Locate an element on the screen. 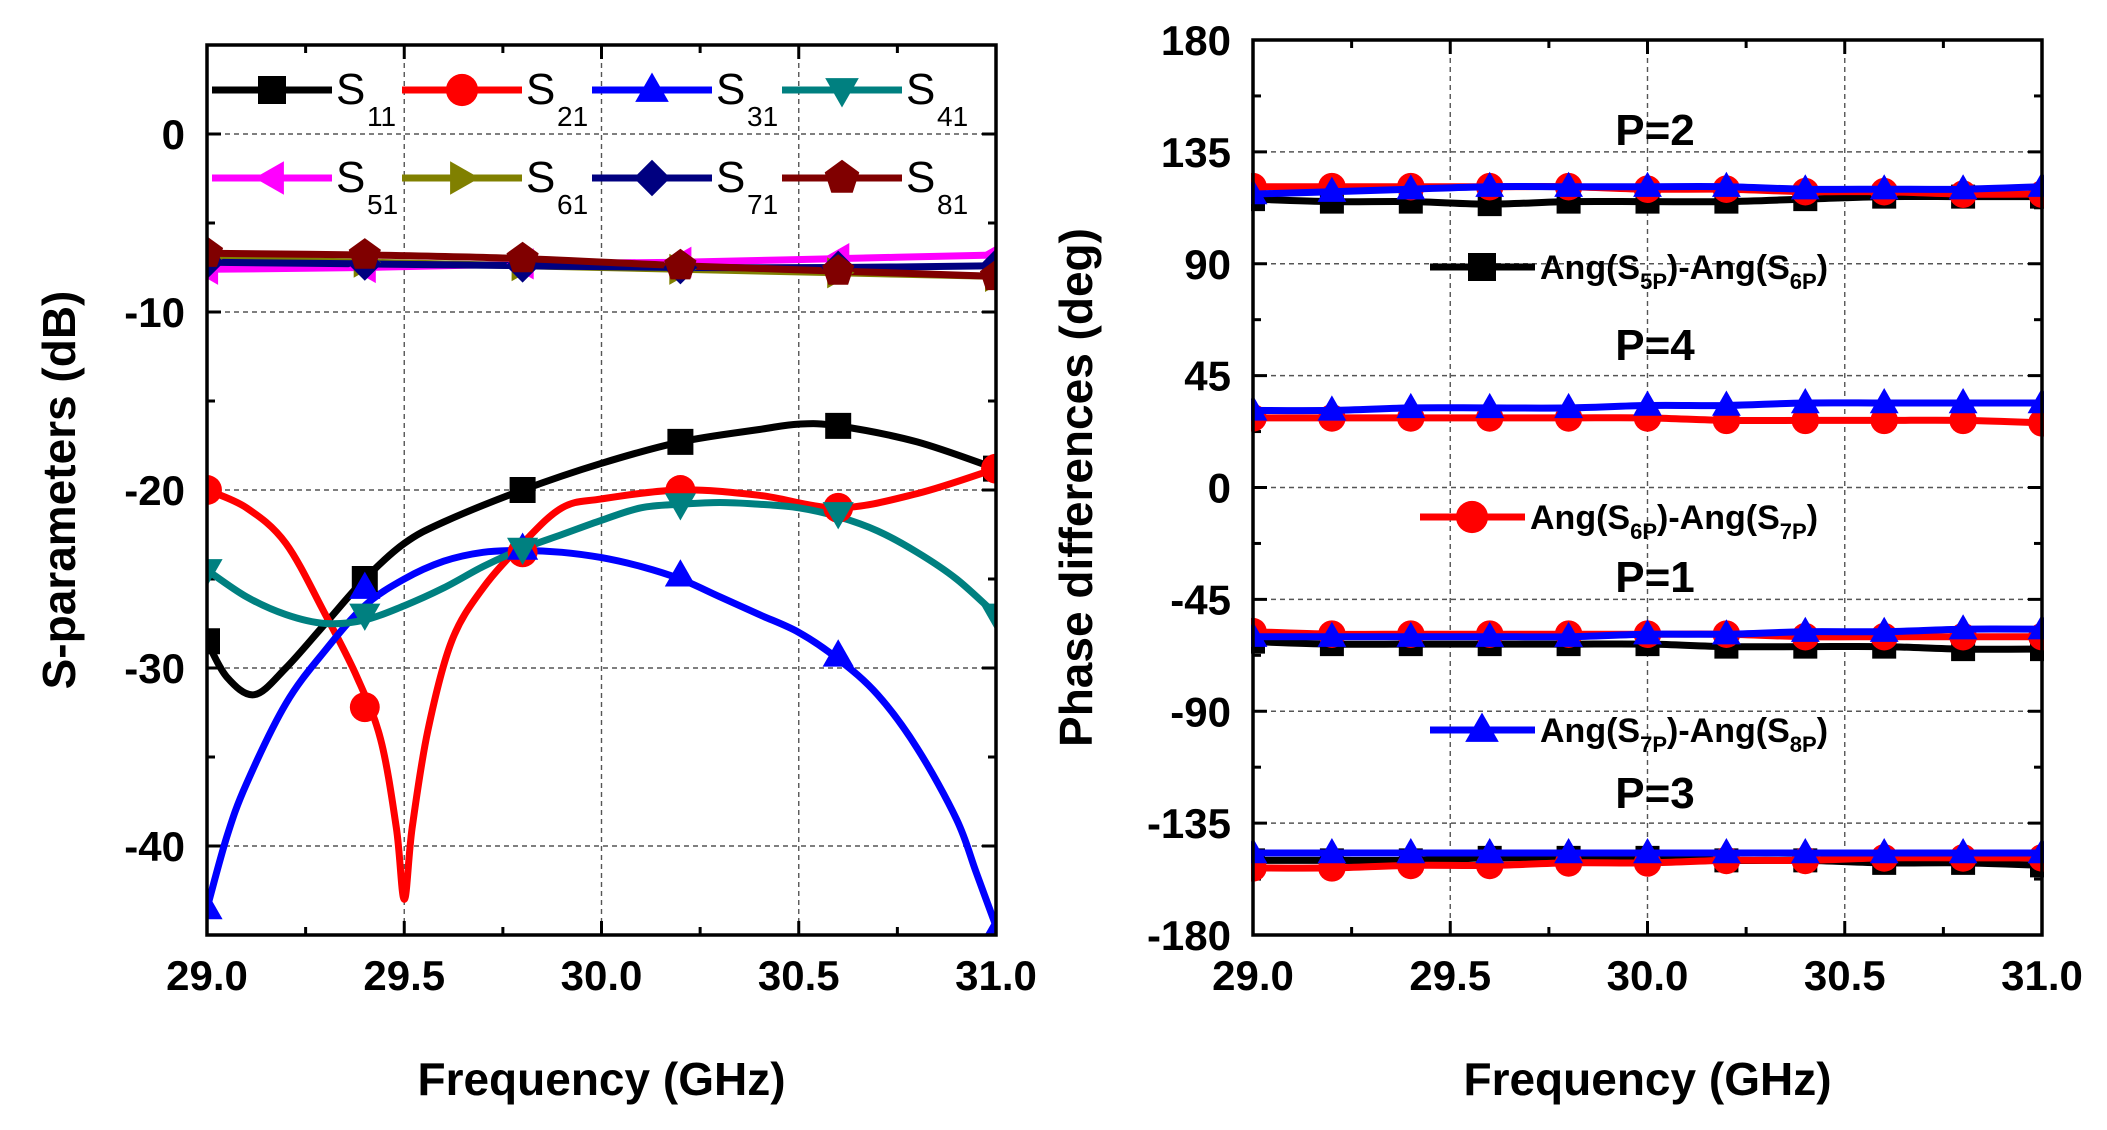 This screenshot has width=2107, height=1130. legend-marker-S41 is located at coordinates (842, 93).